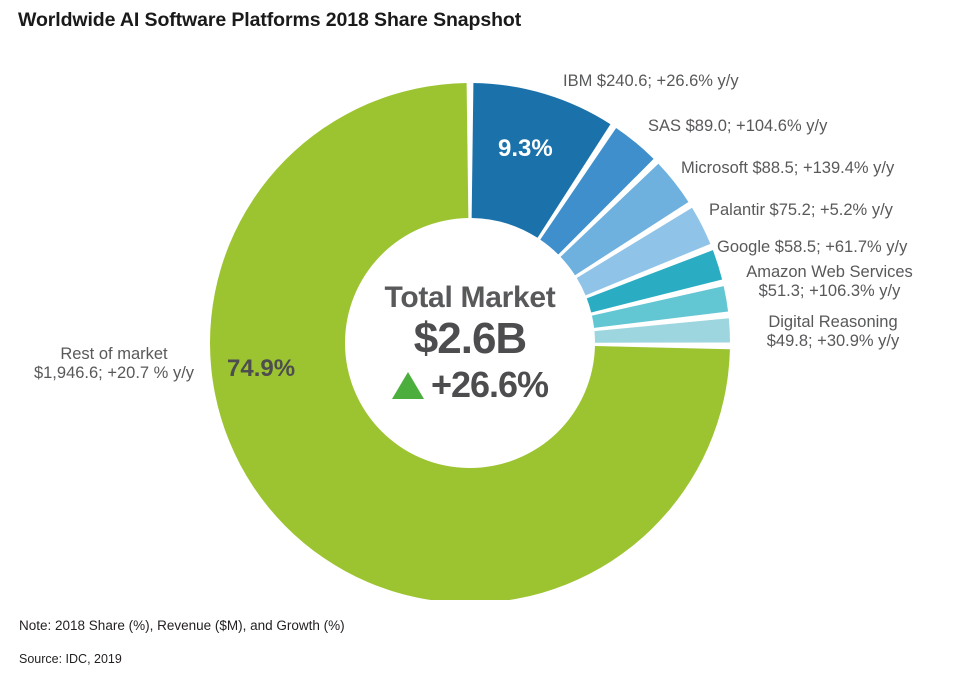 The height and width of the screenshot is (678, 959). I want to click on donut-slice-palantir, so click(643, 251).